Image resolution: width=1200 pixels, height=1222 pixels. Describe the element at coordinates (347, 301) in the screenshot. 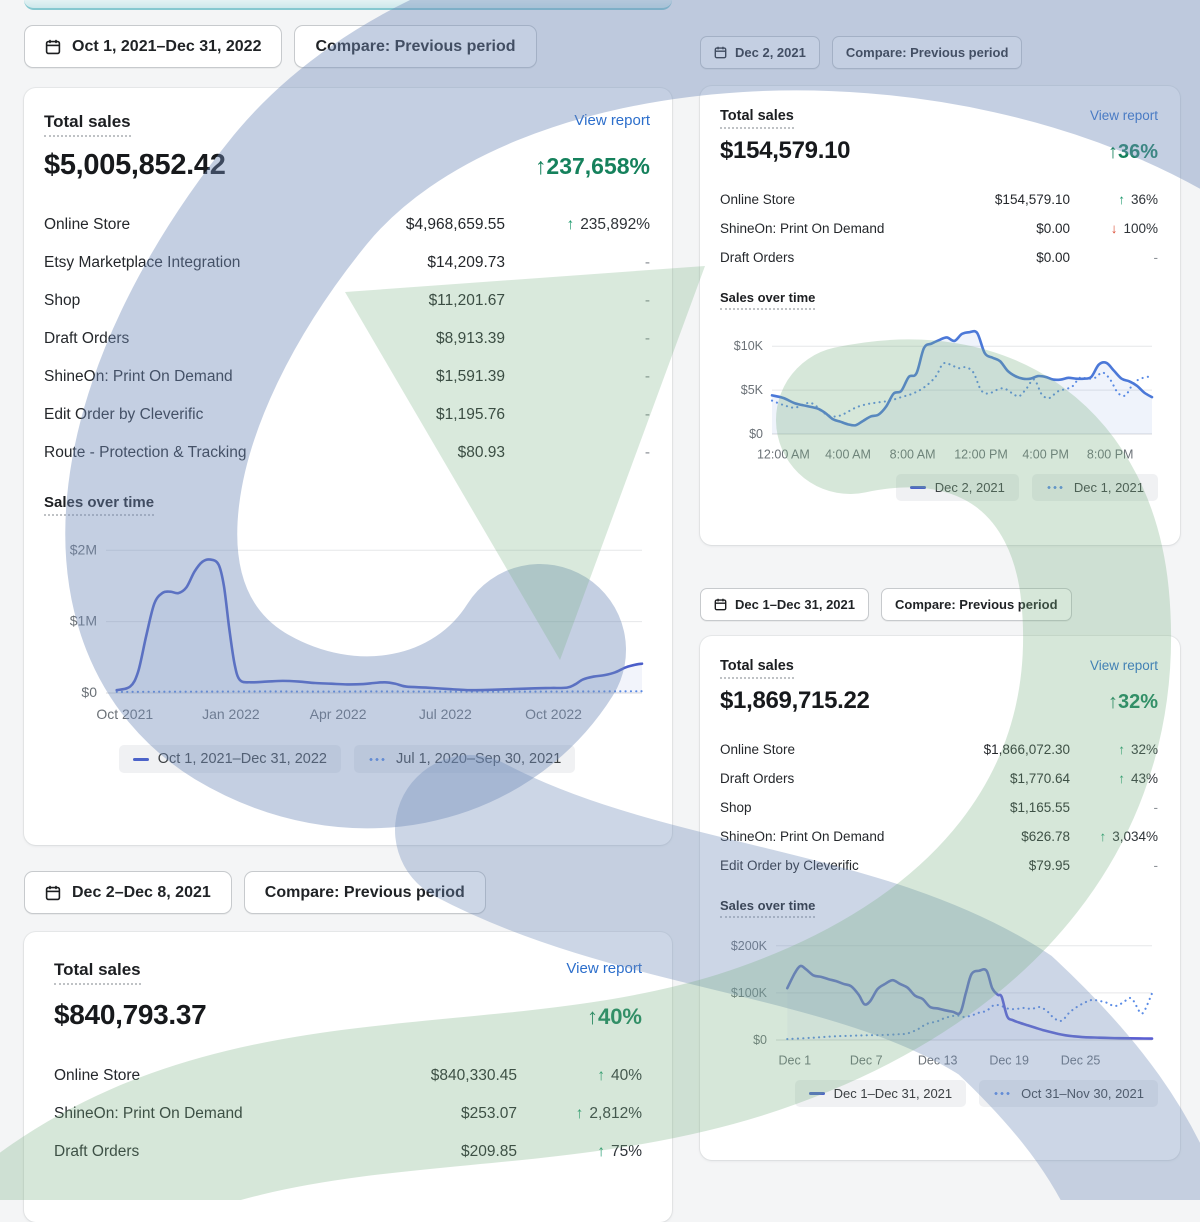

I see `metric-row: Shop $11,201.67 -` at that location.